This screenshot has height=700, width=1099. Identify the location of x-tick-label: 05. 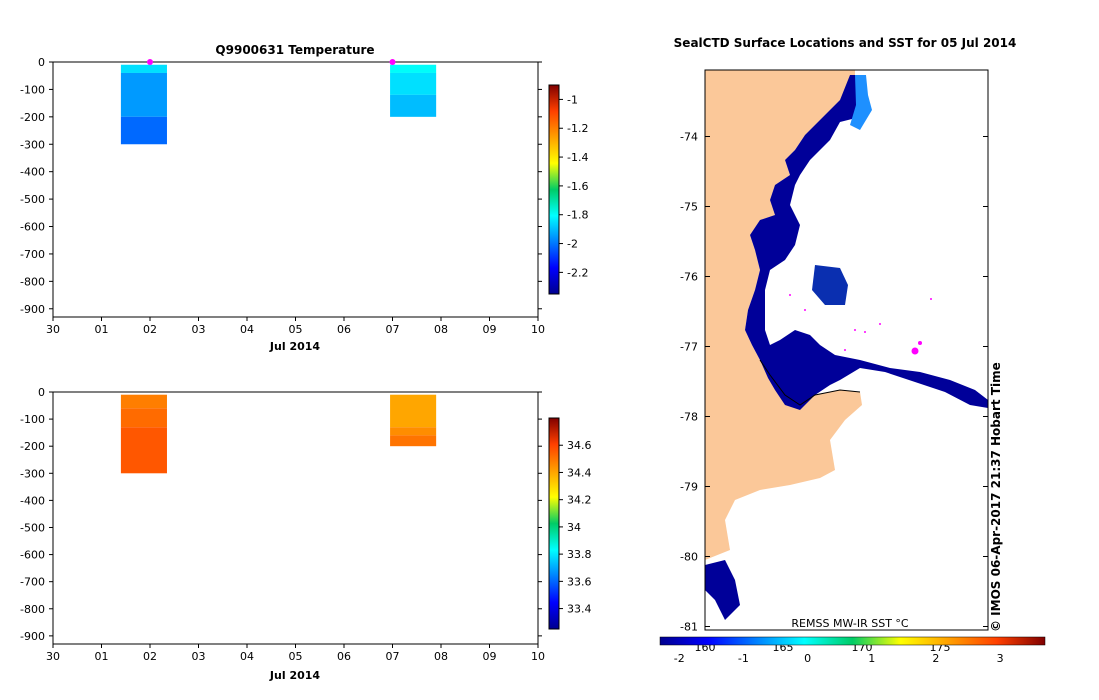
(296, 656).